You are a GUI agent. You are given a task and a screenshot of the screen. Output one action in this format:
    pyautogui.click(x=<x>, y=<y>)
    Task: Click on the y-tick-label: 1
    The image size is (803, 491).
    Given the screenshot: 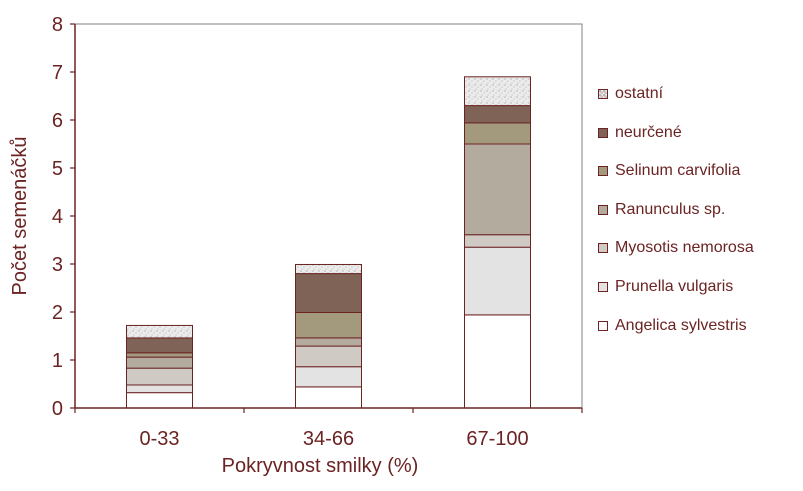 What is the action you would take?
    pyautogui.click(x=57, y=361)
    